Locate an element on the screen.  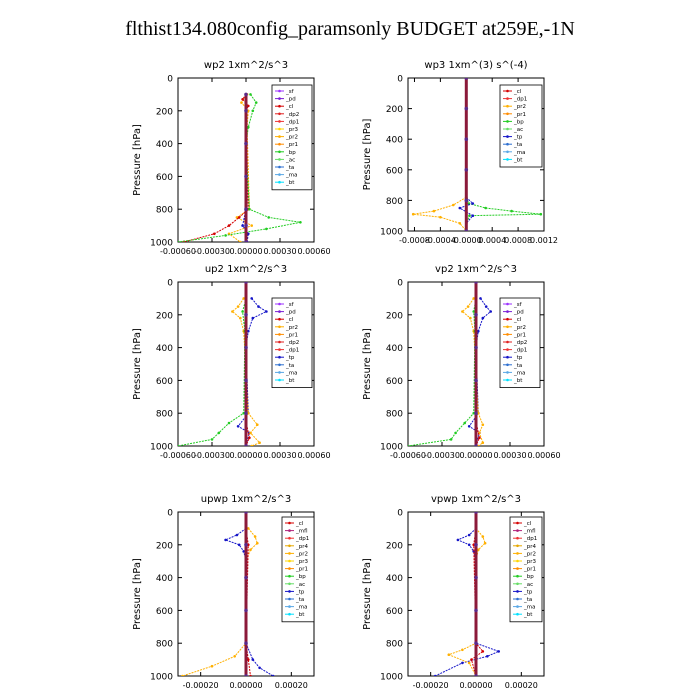
series-line-bp is located at coordinates (503, 214).